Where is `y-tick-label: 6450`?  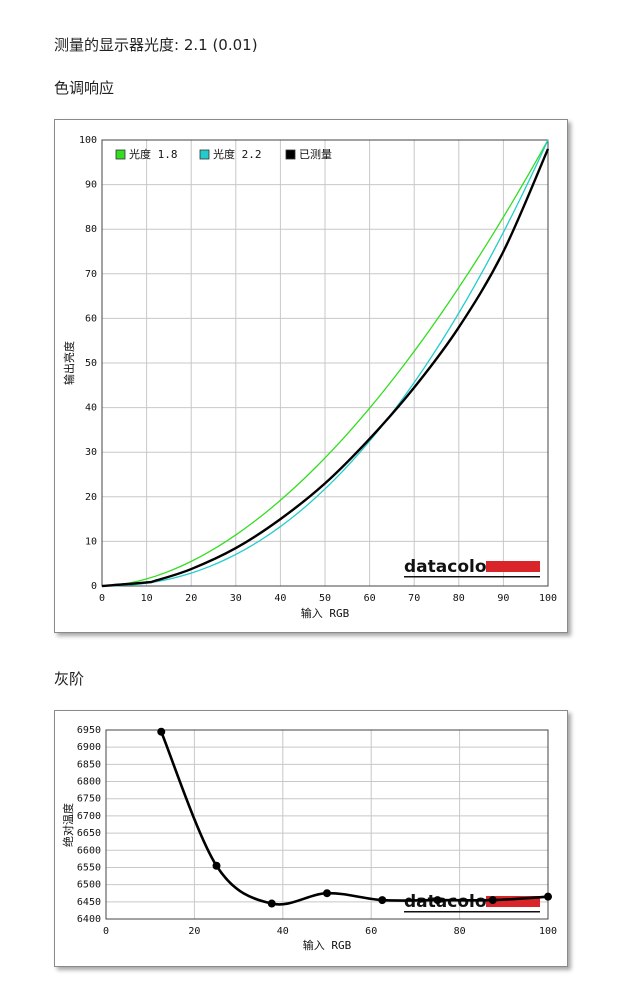
y-tick-label: 6450 is located at coordinates (89, 902).